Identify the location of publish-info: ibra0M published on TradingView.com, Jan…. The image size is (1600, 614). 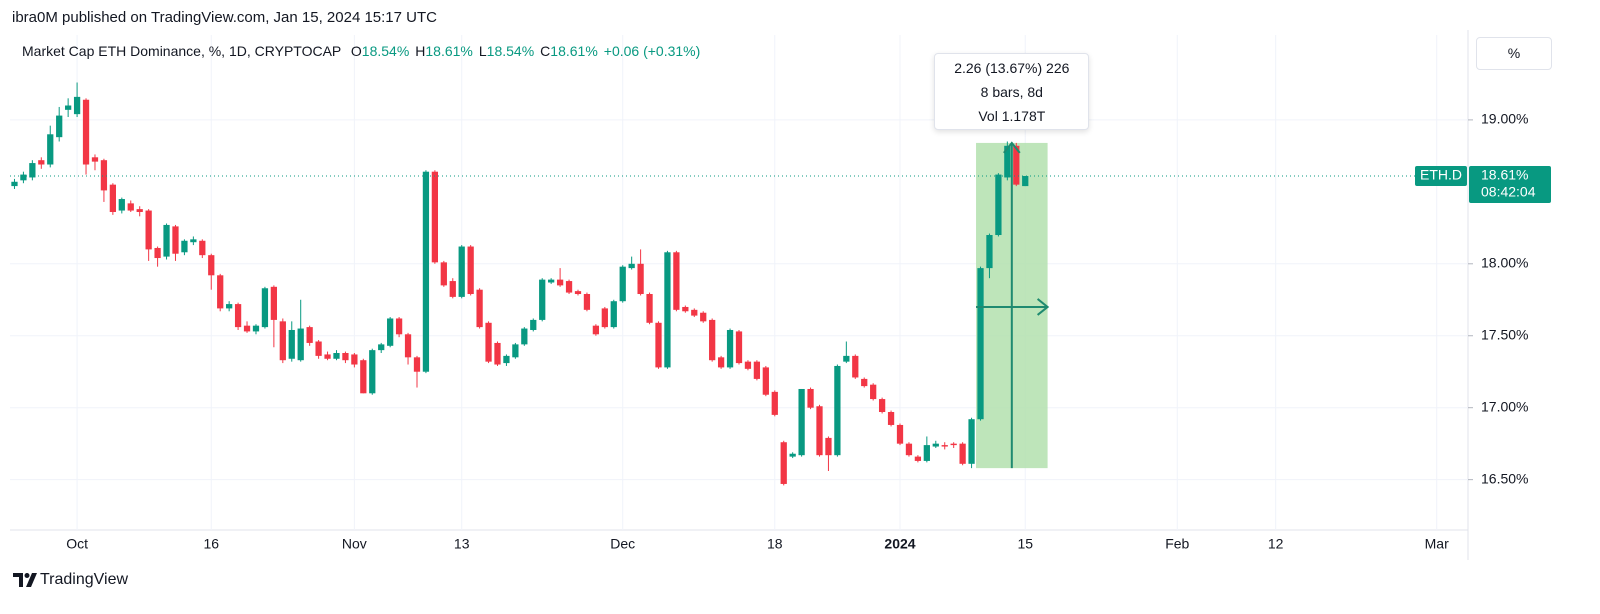
(224, 17).